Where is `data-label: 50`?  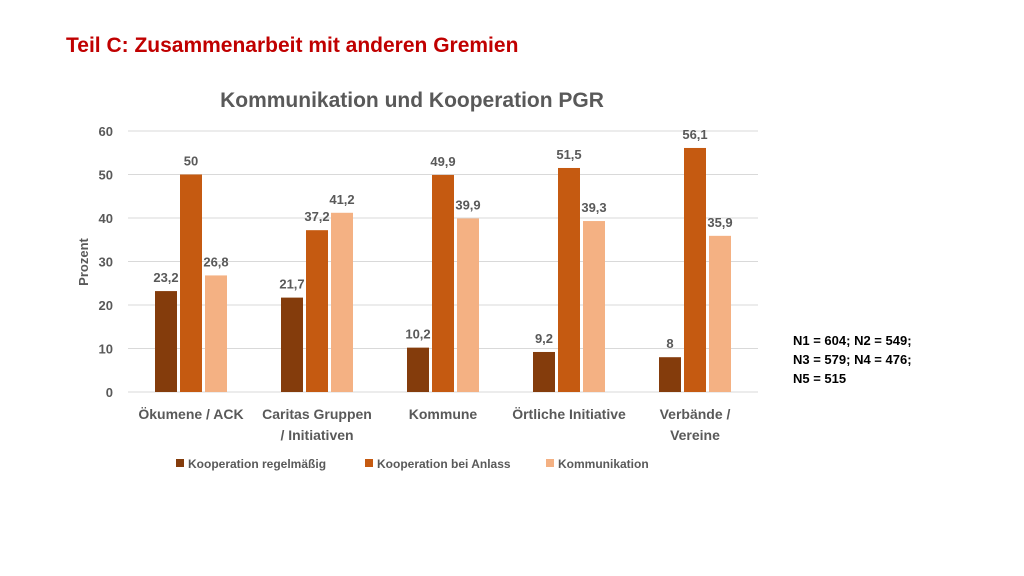
data-label: 50 is located at coordinates (191, 161).